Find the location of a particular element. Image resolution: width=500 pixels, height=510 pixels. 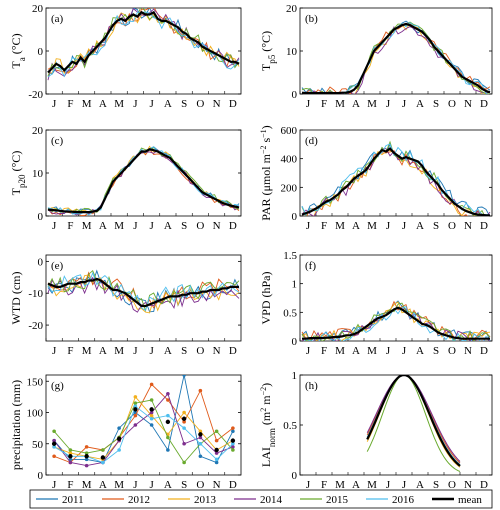

panel-label: (c) is located at coordinates (57, 141).